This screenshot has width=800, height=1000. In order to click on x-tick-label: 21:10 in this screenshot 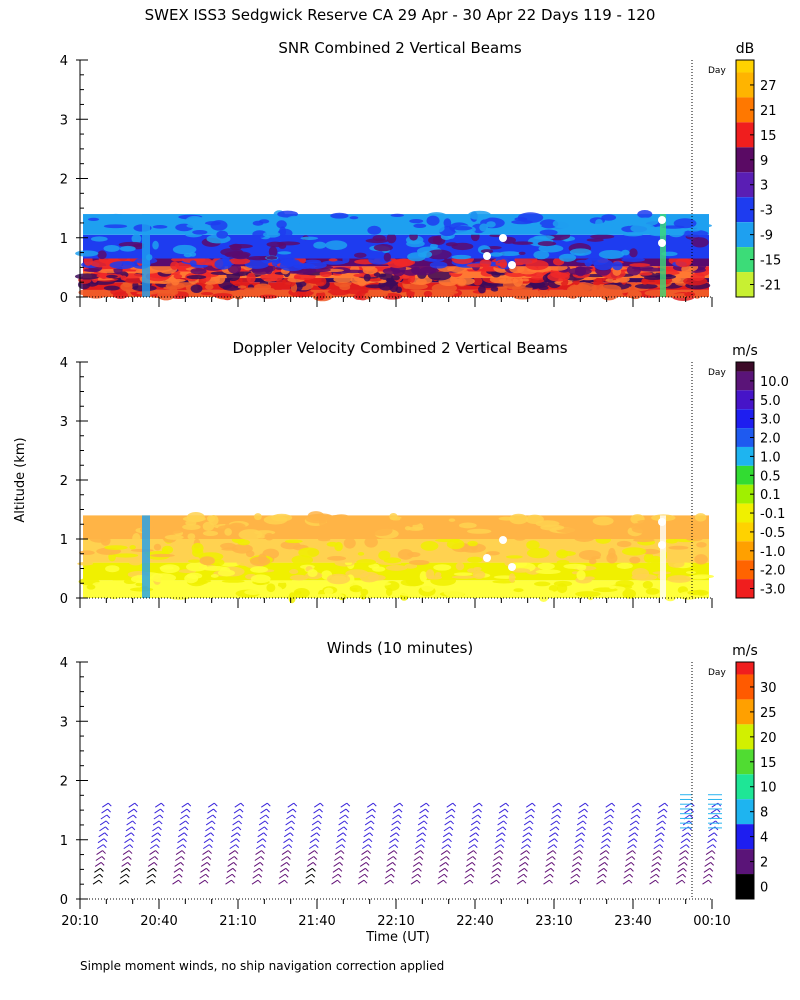, I will do `click(237, 921)`.